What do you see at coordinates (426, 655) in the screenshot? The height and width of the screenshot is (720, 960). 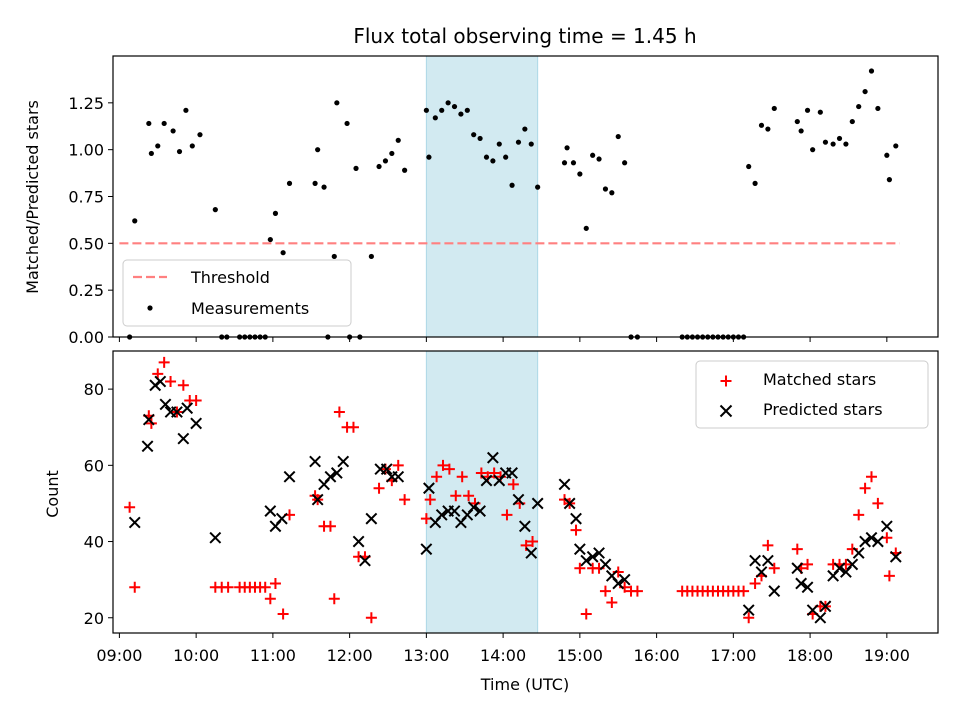 I see `x-tick-label: 13:00` at bounding box center [426, 655].